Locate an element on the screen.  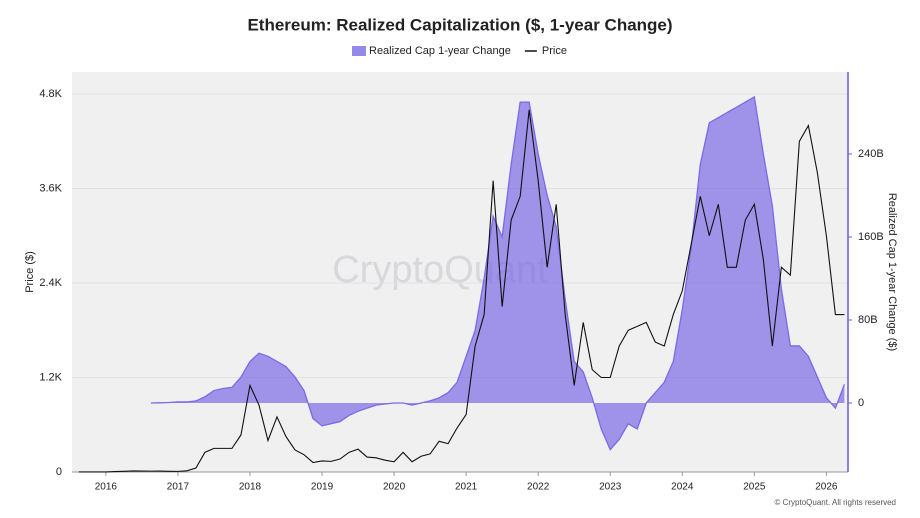
x-tick-label: 2021 is located at coordinates (466, 487).